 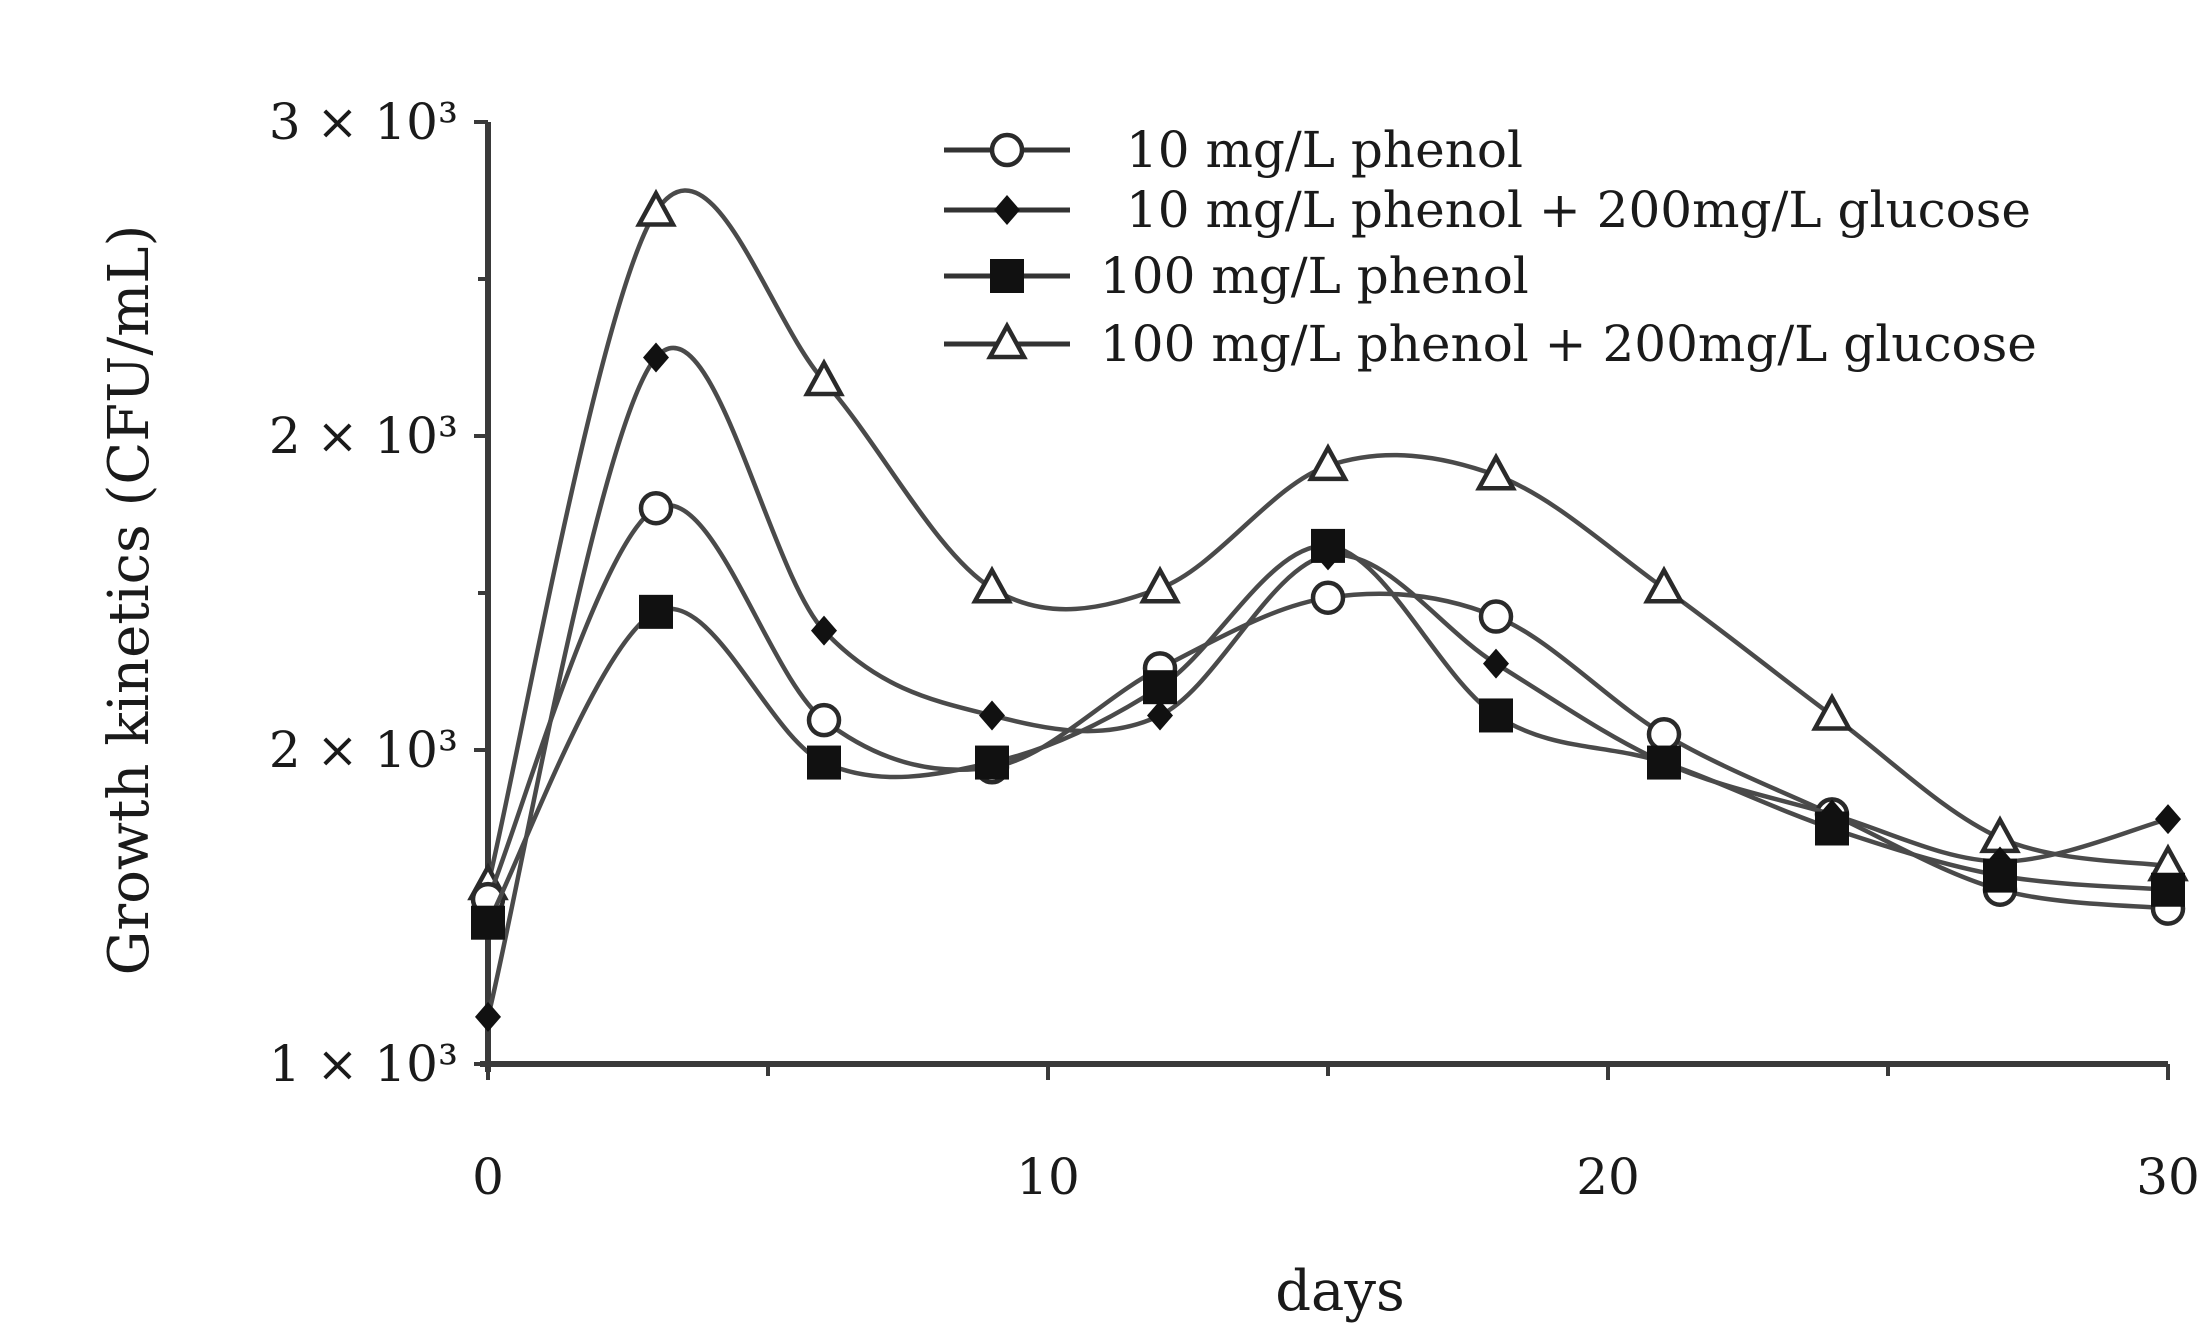 I want to click on x-ticks: 0 10 20 30, so click(x=1336, y=1135).